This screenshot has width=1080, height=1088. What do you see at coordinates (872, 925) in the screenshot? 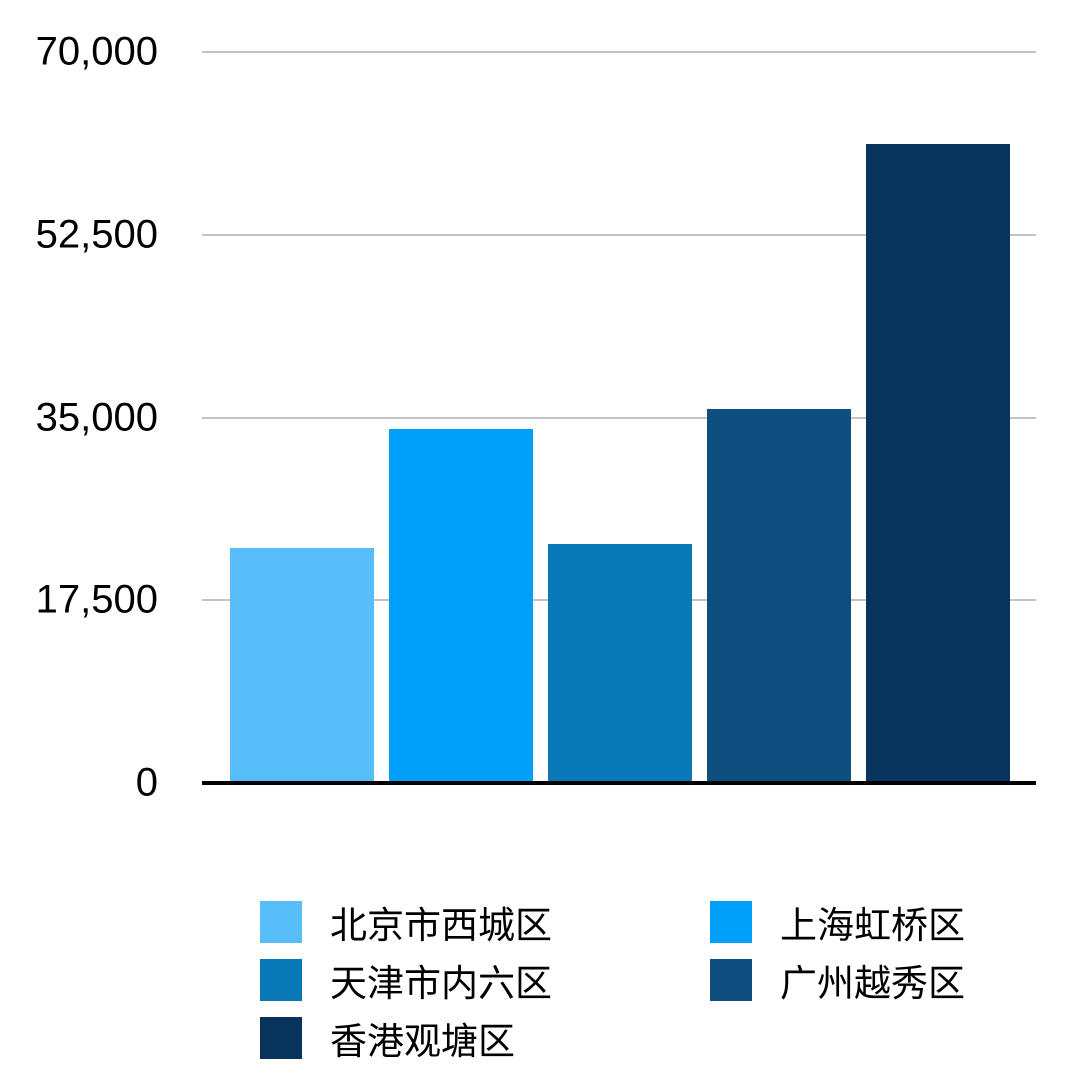
I see `legend-label: 上海虹桥区` at bounding box center [872, 925].